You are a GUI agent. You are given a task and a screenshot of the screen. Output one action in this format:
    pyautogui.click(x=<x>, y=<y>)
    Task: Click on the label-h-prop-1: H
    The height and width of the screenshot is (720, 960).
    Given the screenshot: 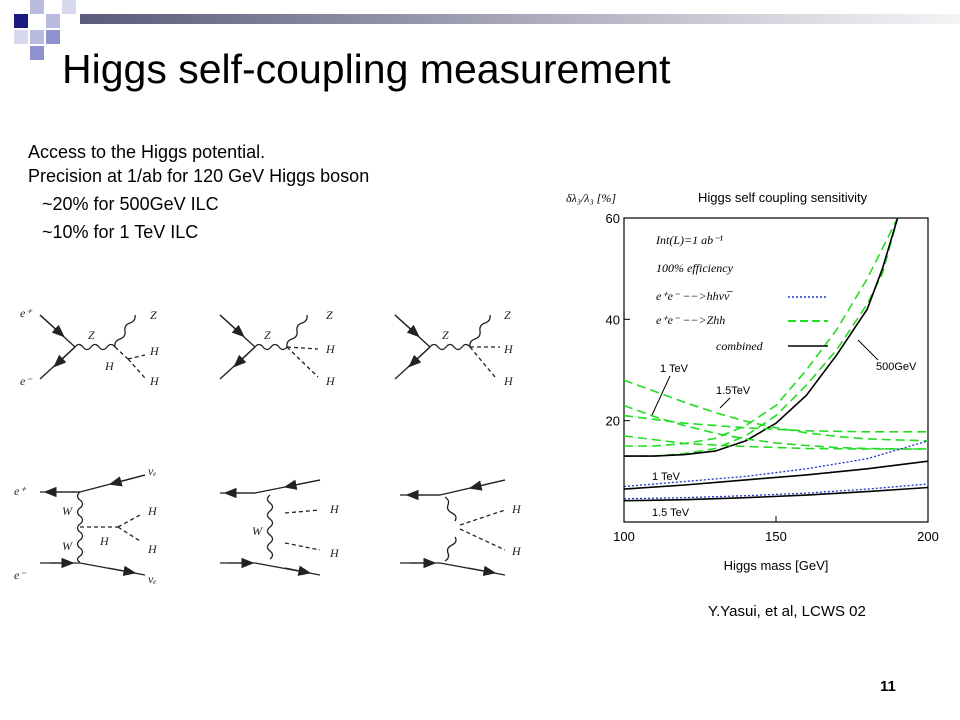 What is the action you would take?
    pyautogui.click(x=109, y=366)
    